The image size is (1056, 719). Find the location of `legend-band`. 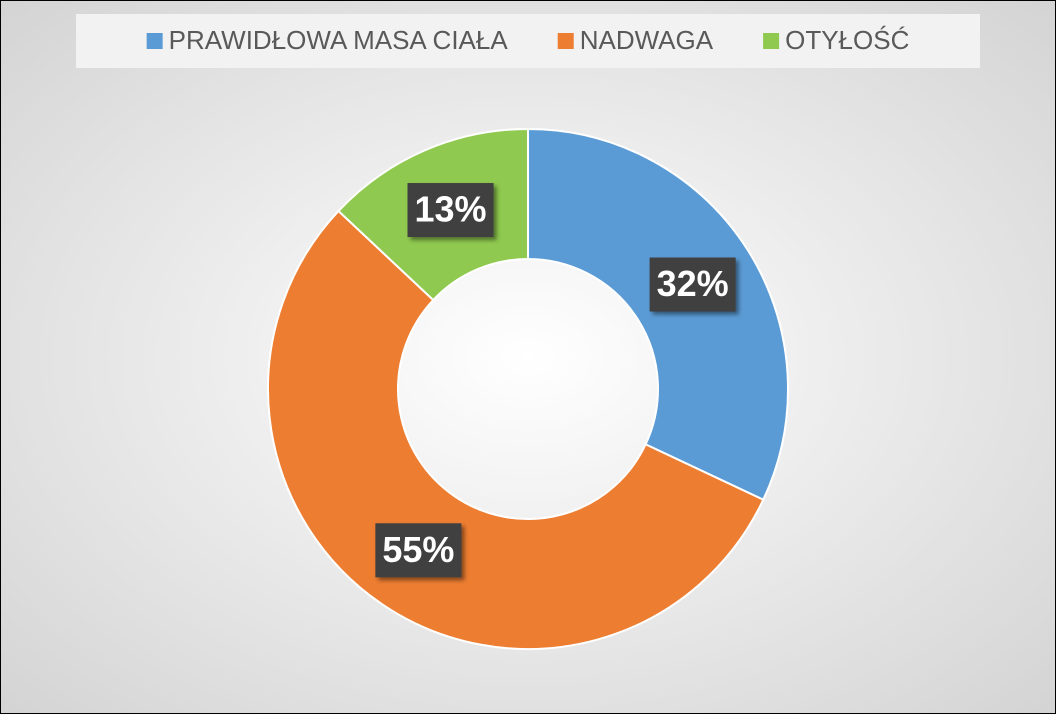

legend-band is located at coordinates (528, 41).